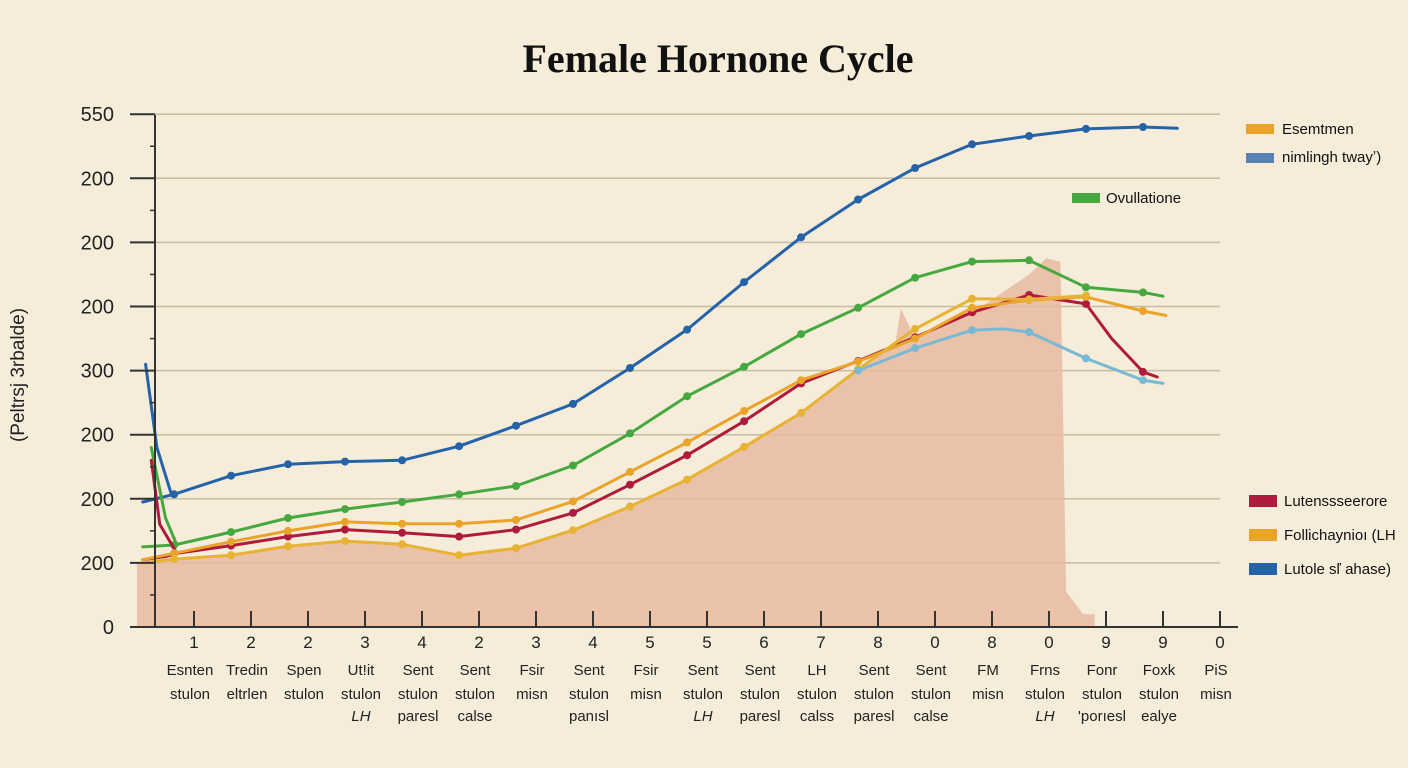 This screenshot has width=1408, height=768. Describe the element at coordinates (760, 716) in the screenshot. I see `x-tick-sublabel-2: paresl` at that location.